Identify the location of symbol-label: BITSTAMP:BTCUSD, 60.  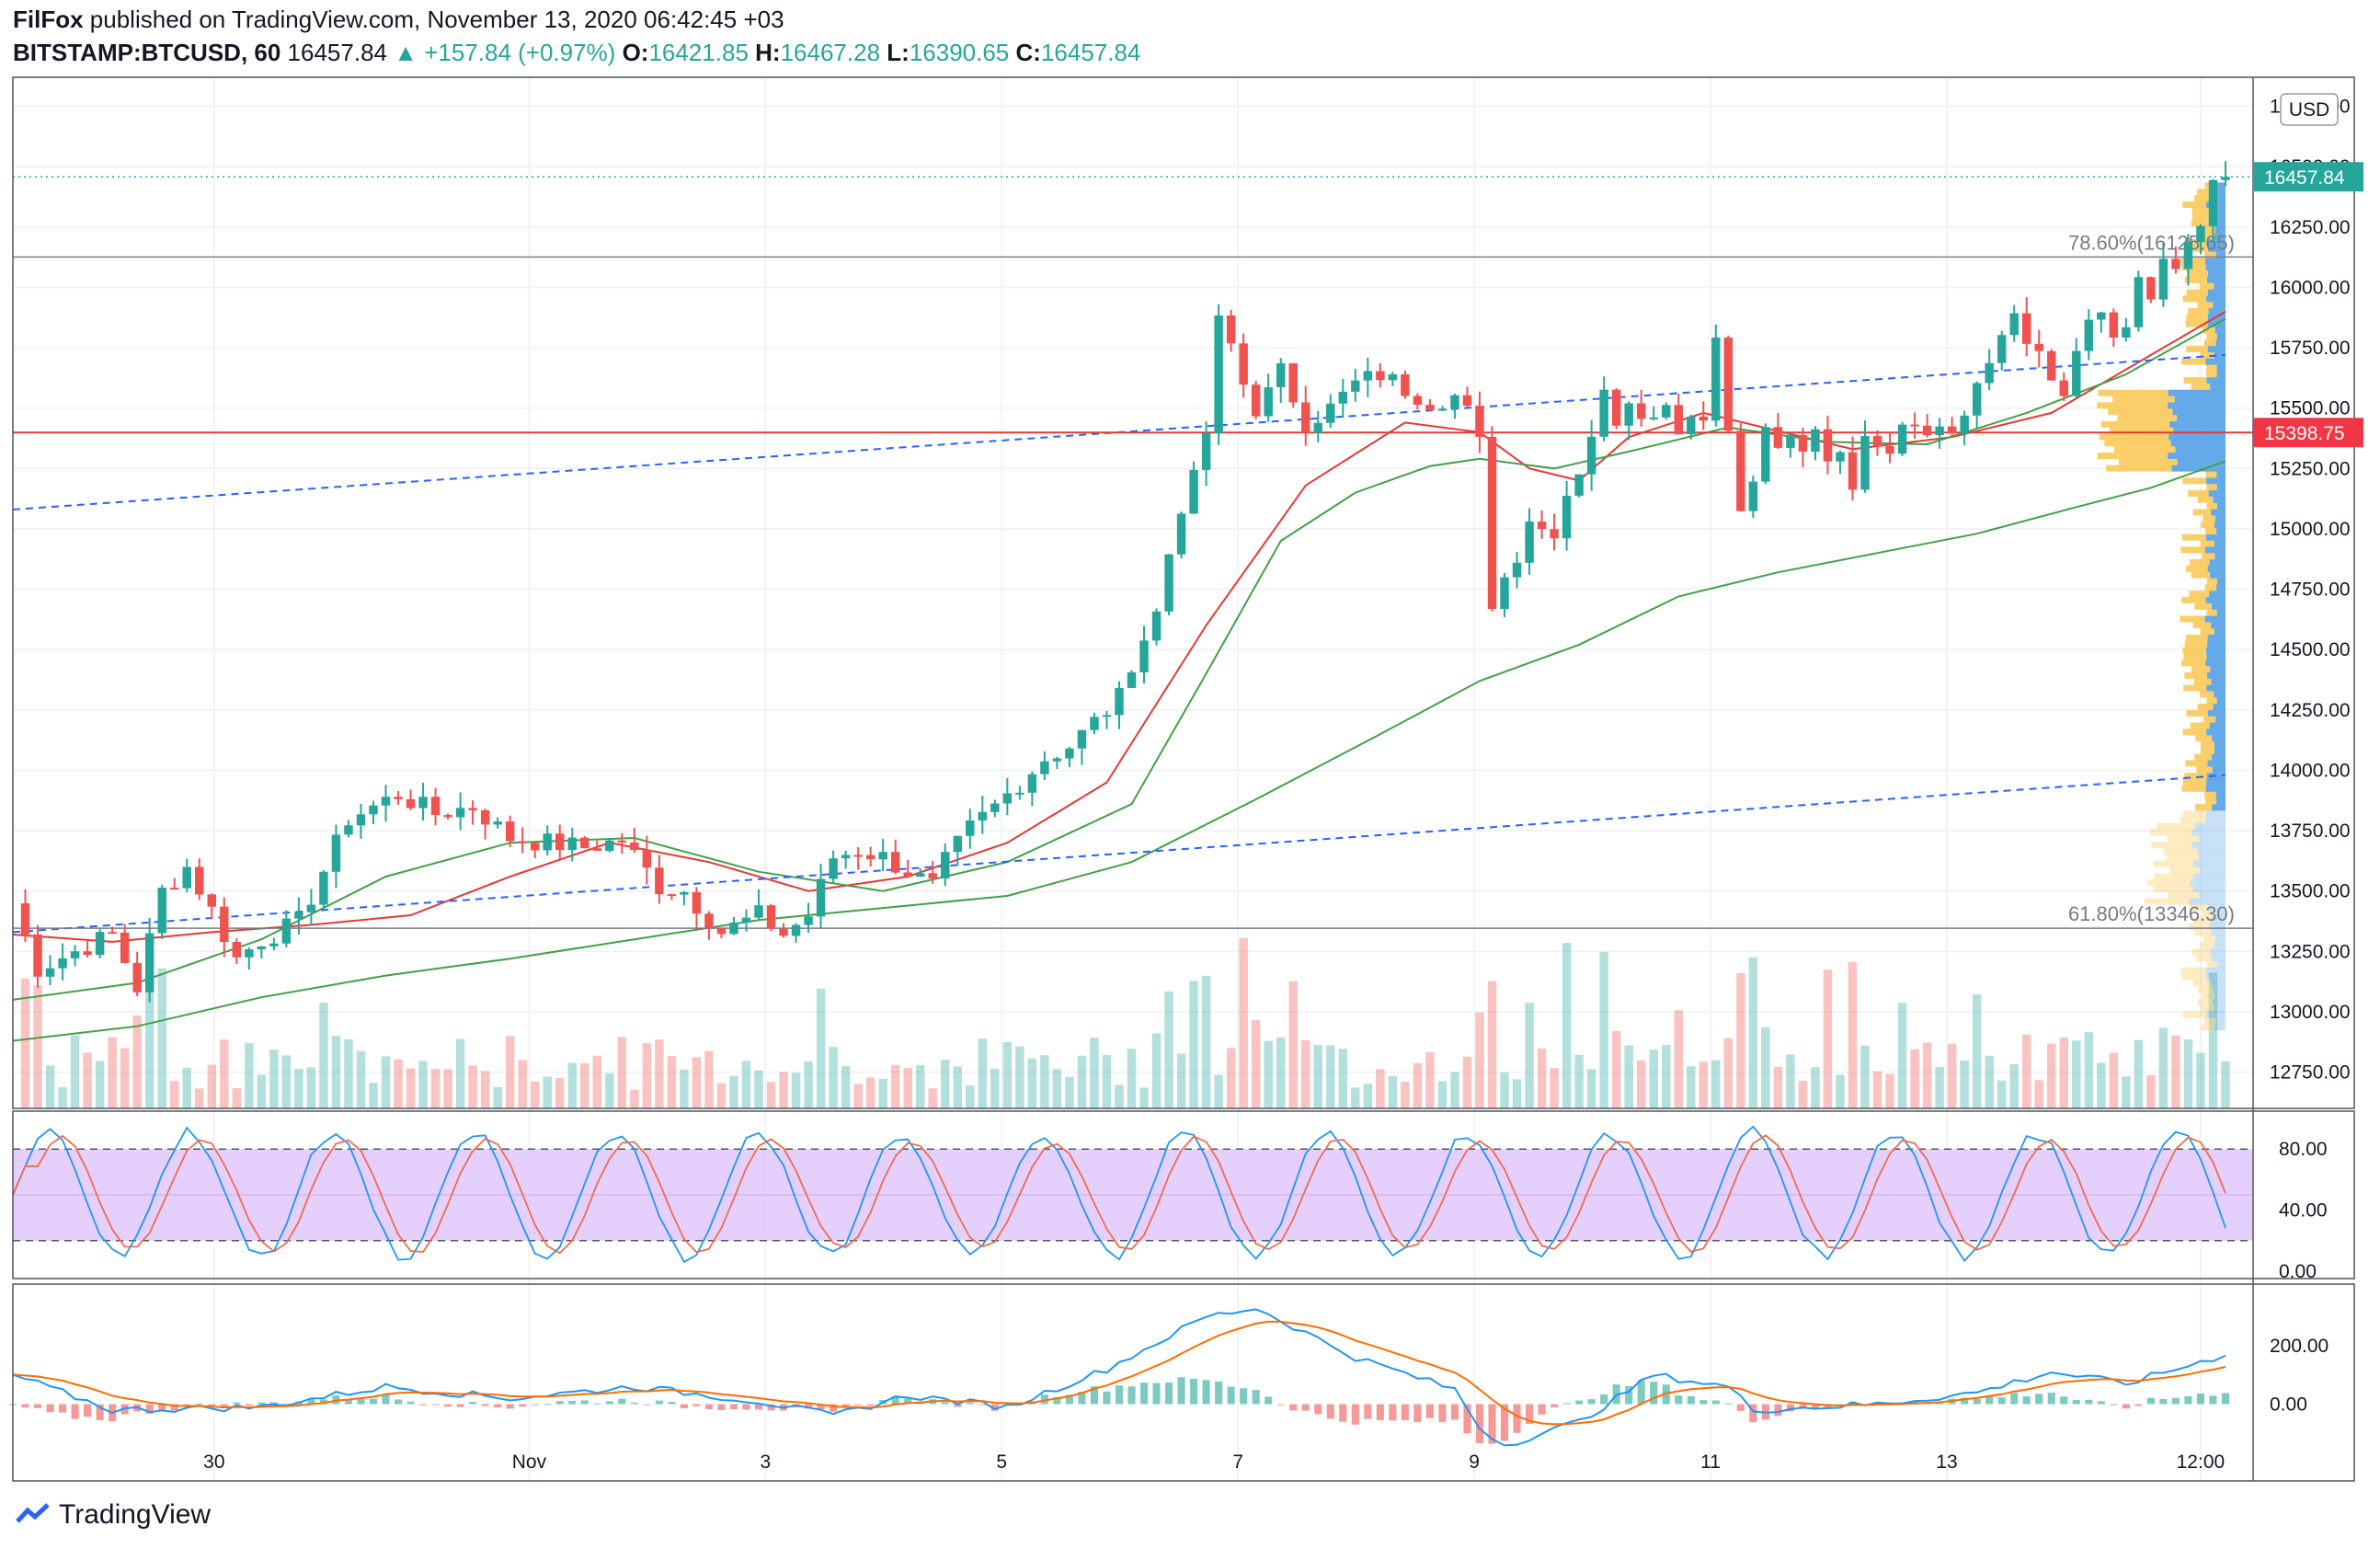
(147, 53).